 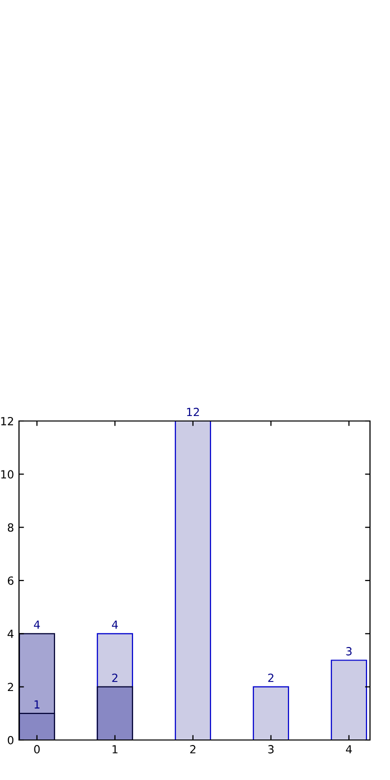 I want to click on y-tick-label: 2, so click(x=11, y=687).